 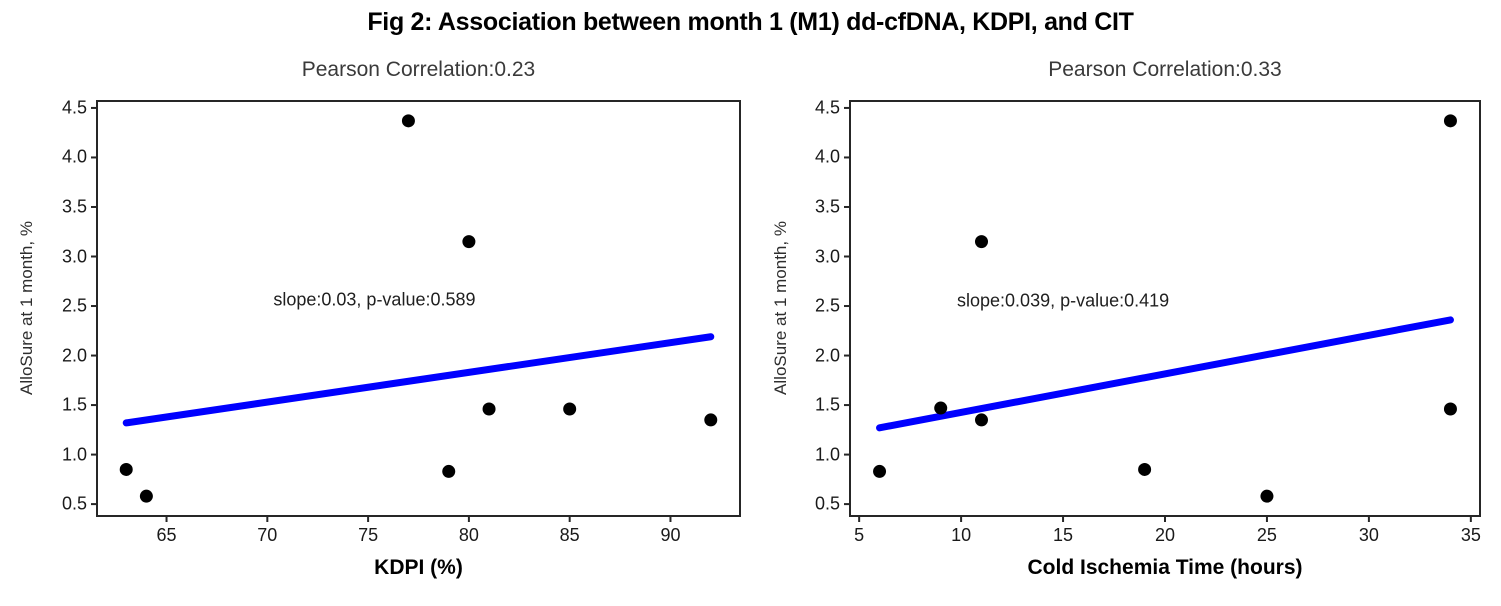 I want to click on x-tick-label: 70, so click(x=267, y=535).